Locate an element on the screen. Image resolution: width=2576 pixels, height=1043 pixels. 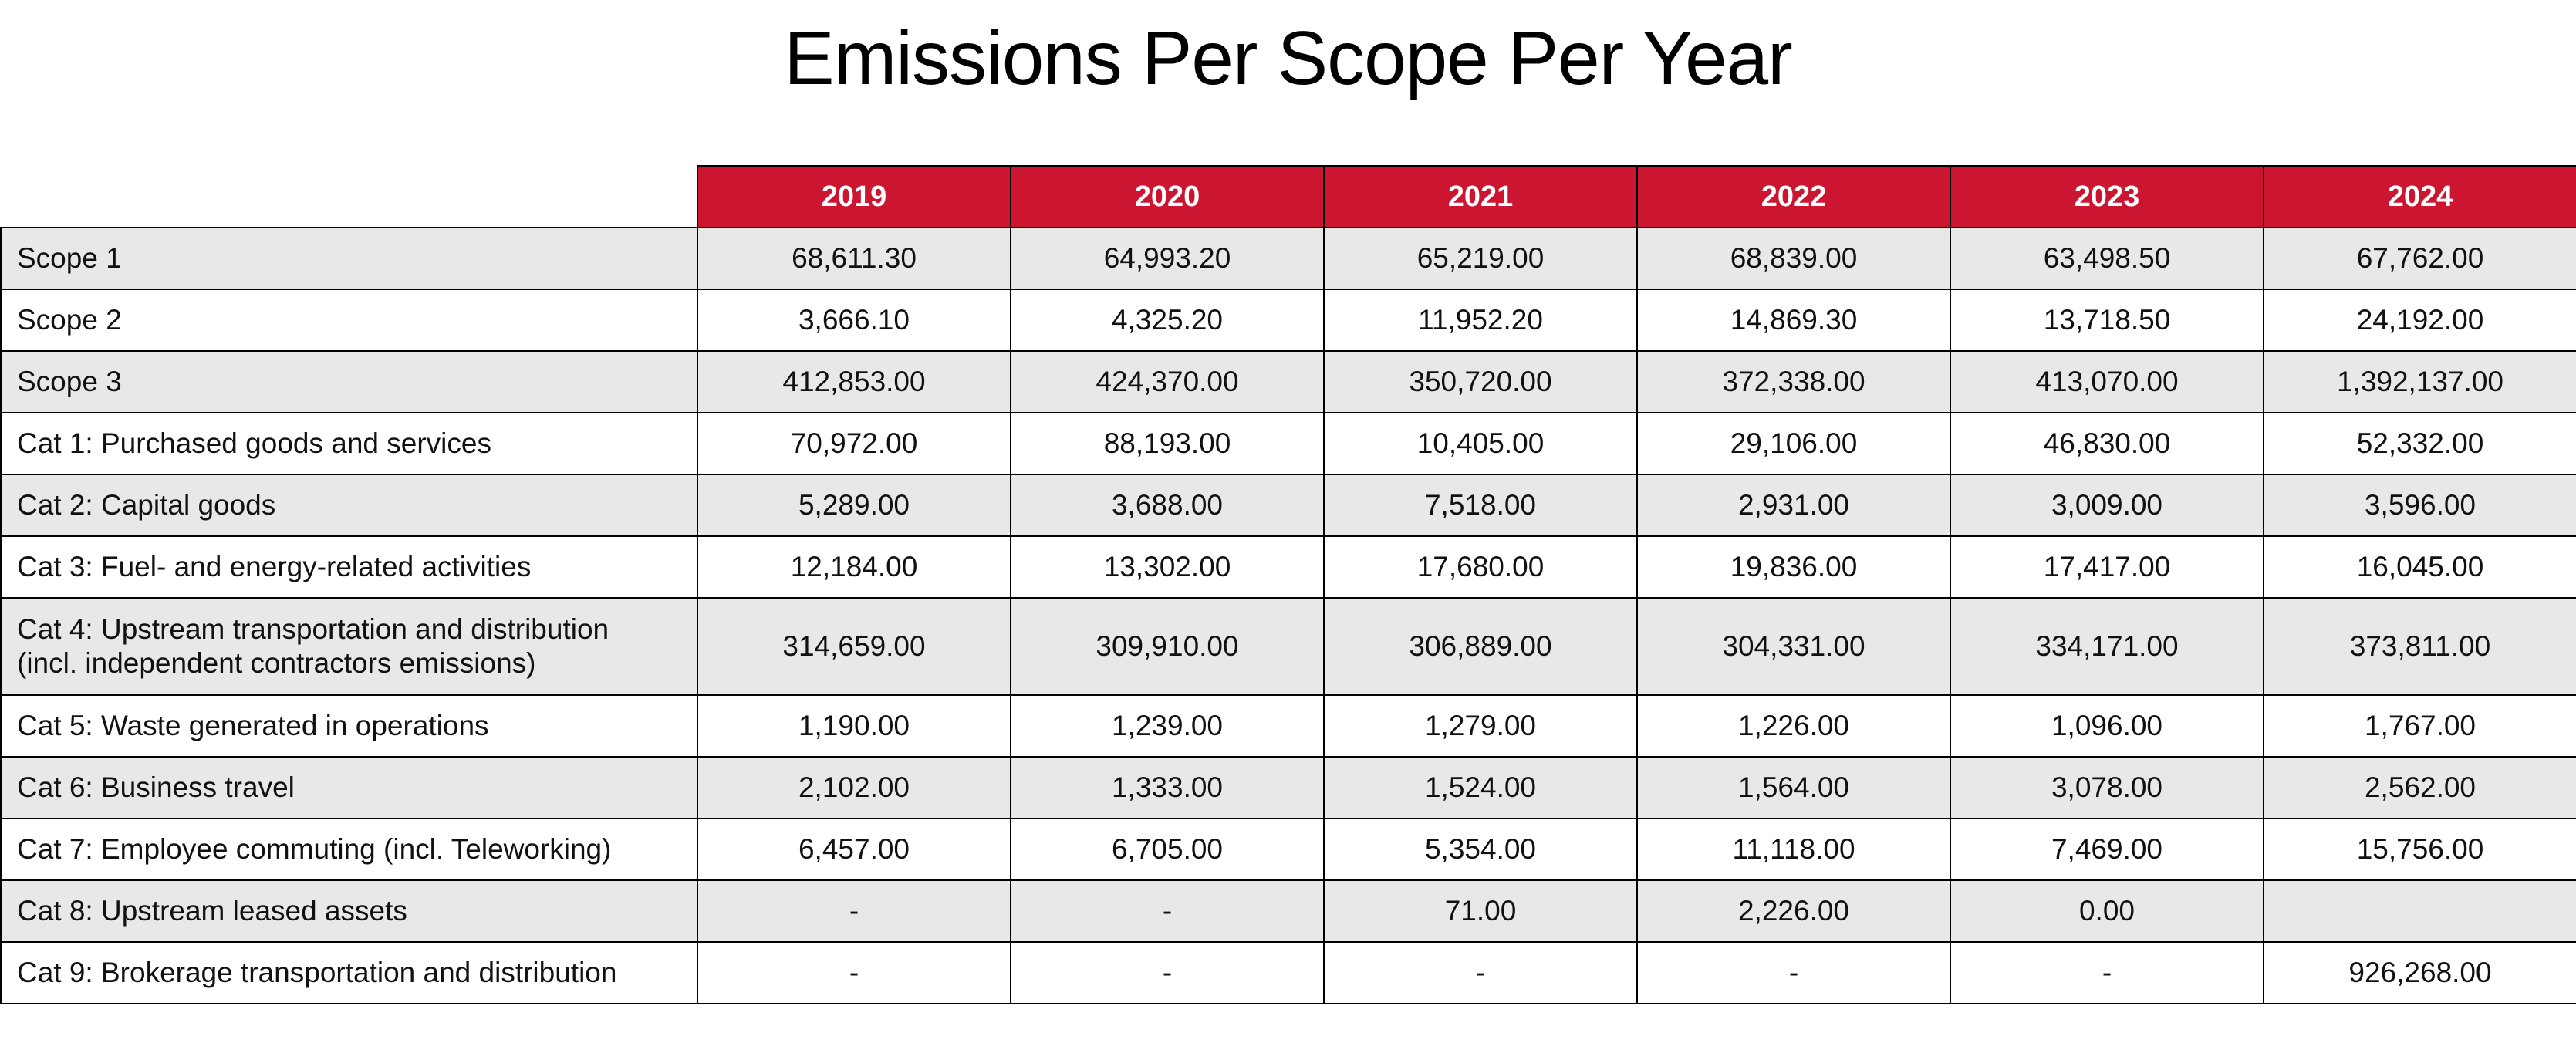
row-label: Cat 8: Upstream leased assets is located at coordinates (349, 911).